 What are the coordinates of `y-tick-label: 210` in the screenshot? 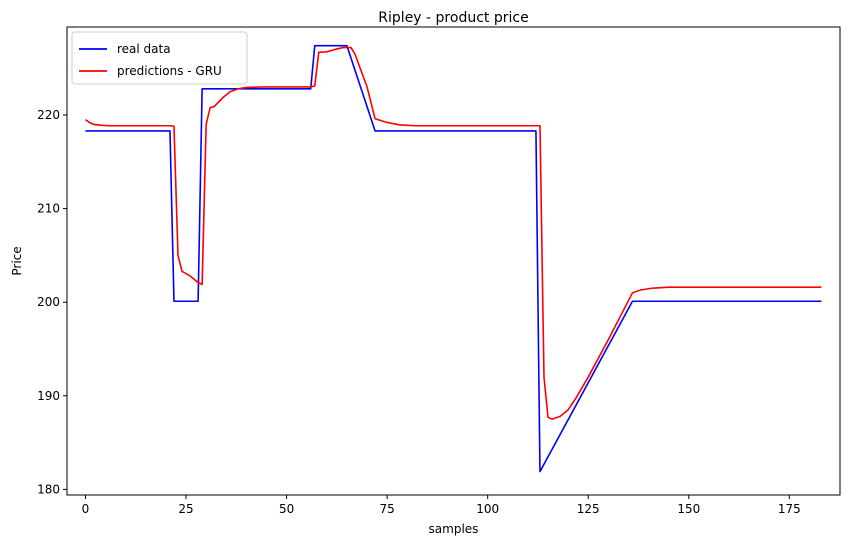 It's located at (48, 209).